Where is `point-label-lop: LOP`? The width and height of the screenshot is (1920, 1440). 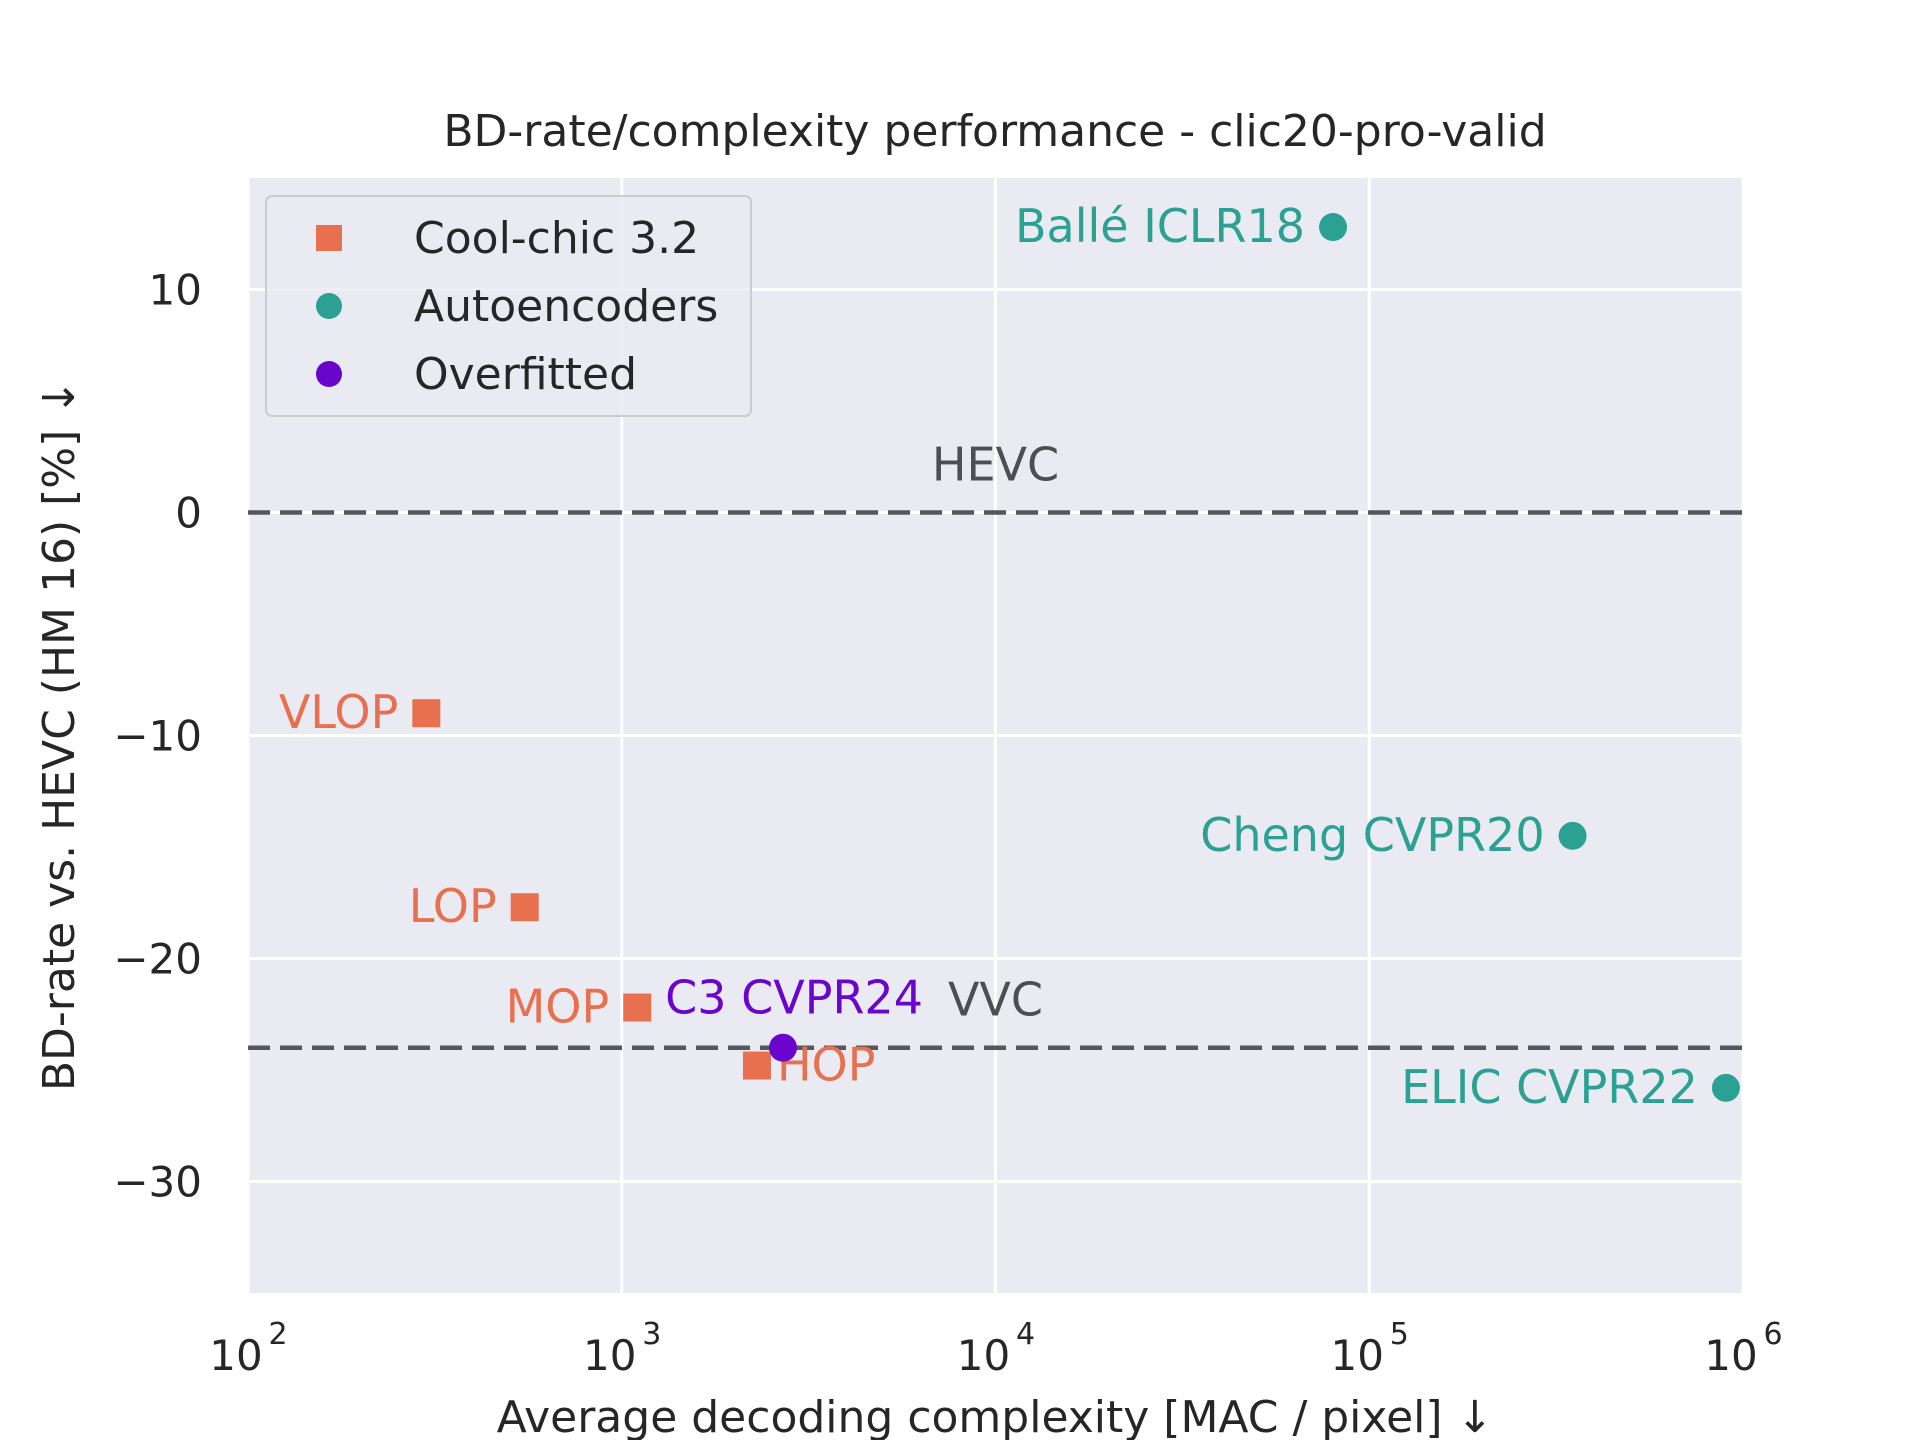
point-label-lop: LOP is located at coordinates (453, 906).